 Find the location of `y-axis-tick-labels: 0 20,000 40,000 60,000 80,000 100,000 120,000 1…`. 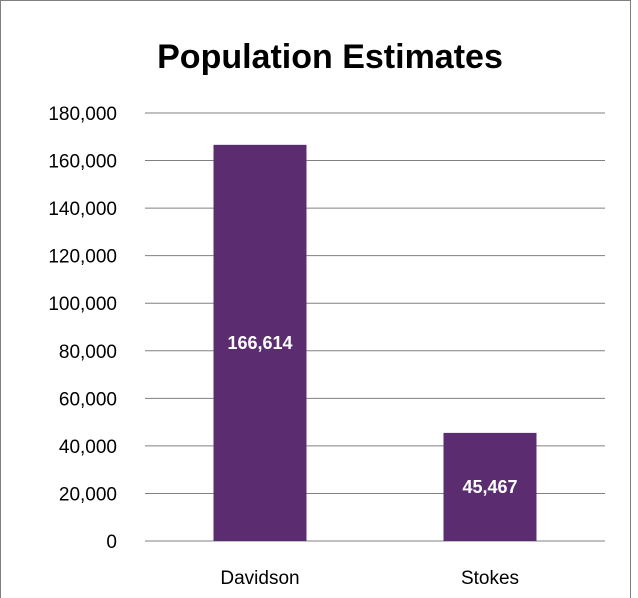

y-axis-tick-labels: 0 20,000 40,000 60,000 80,000 100,000 120,000 1… is located at coordinates (82, 328).